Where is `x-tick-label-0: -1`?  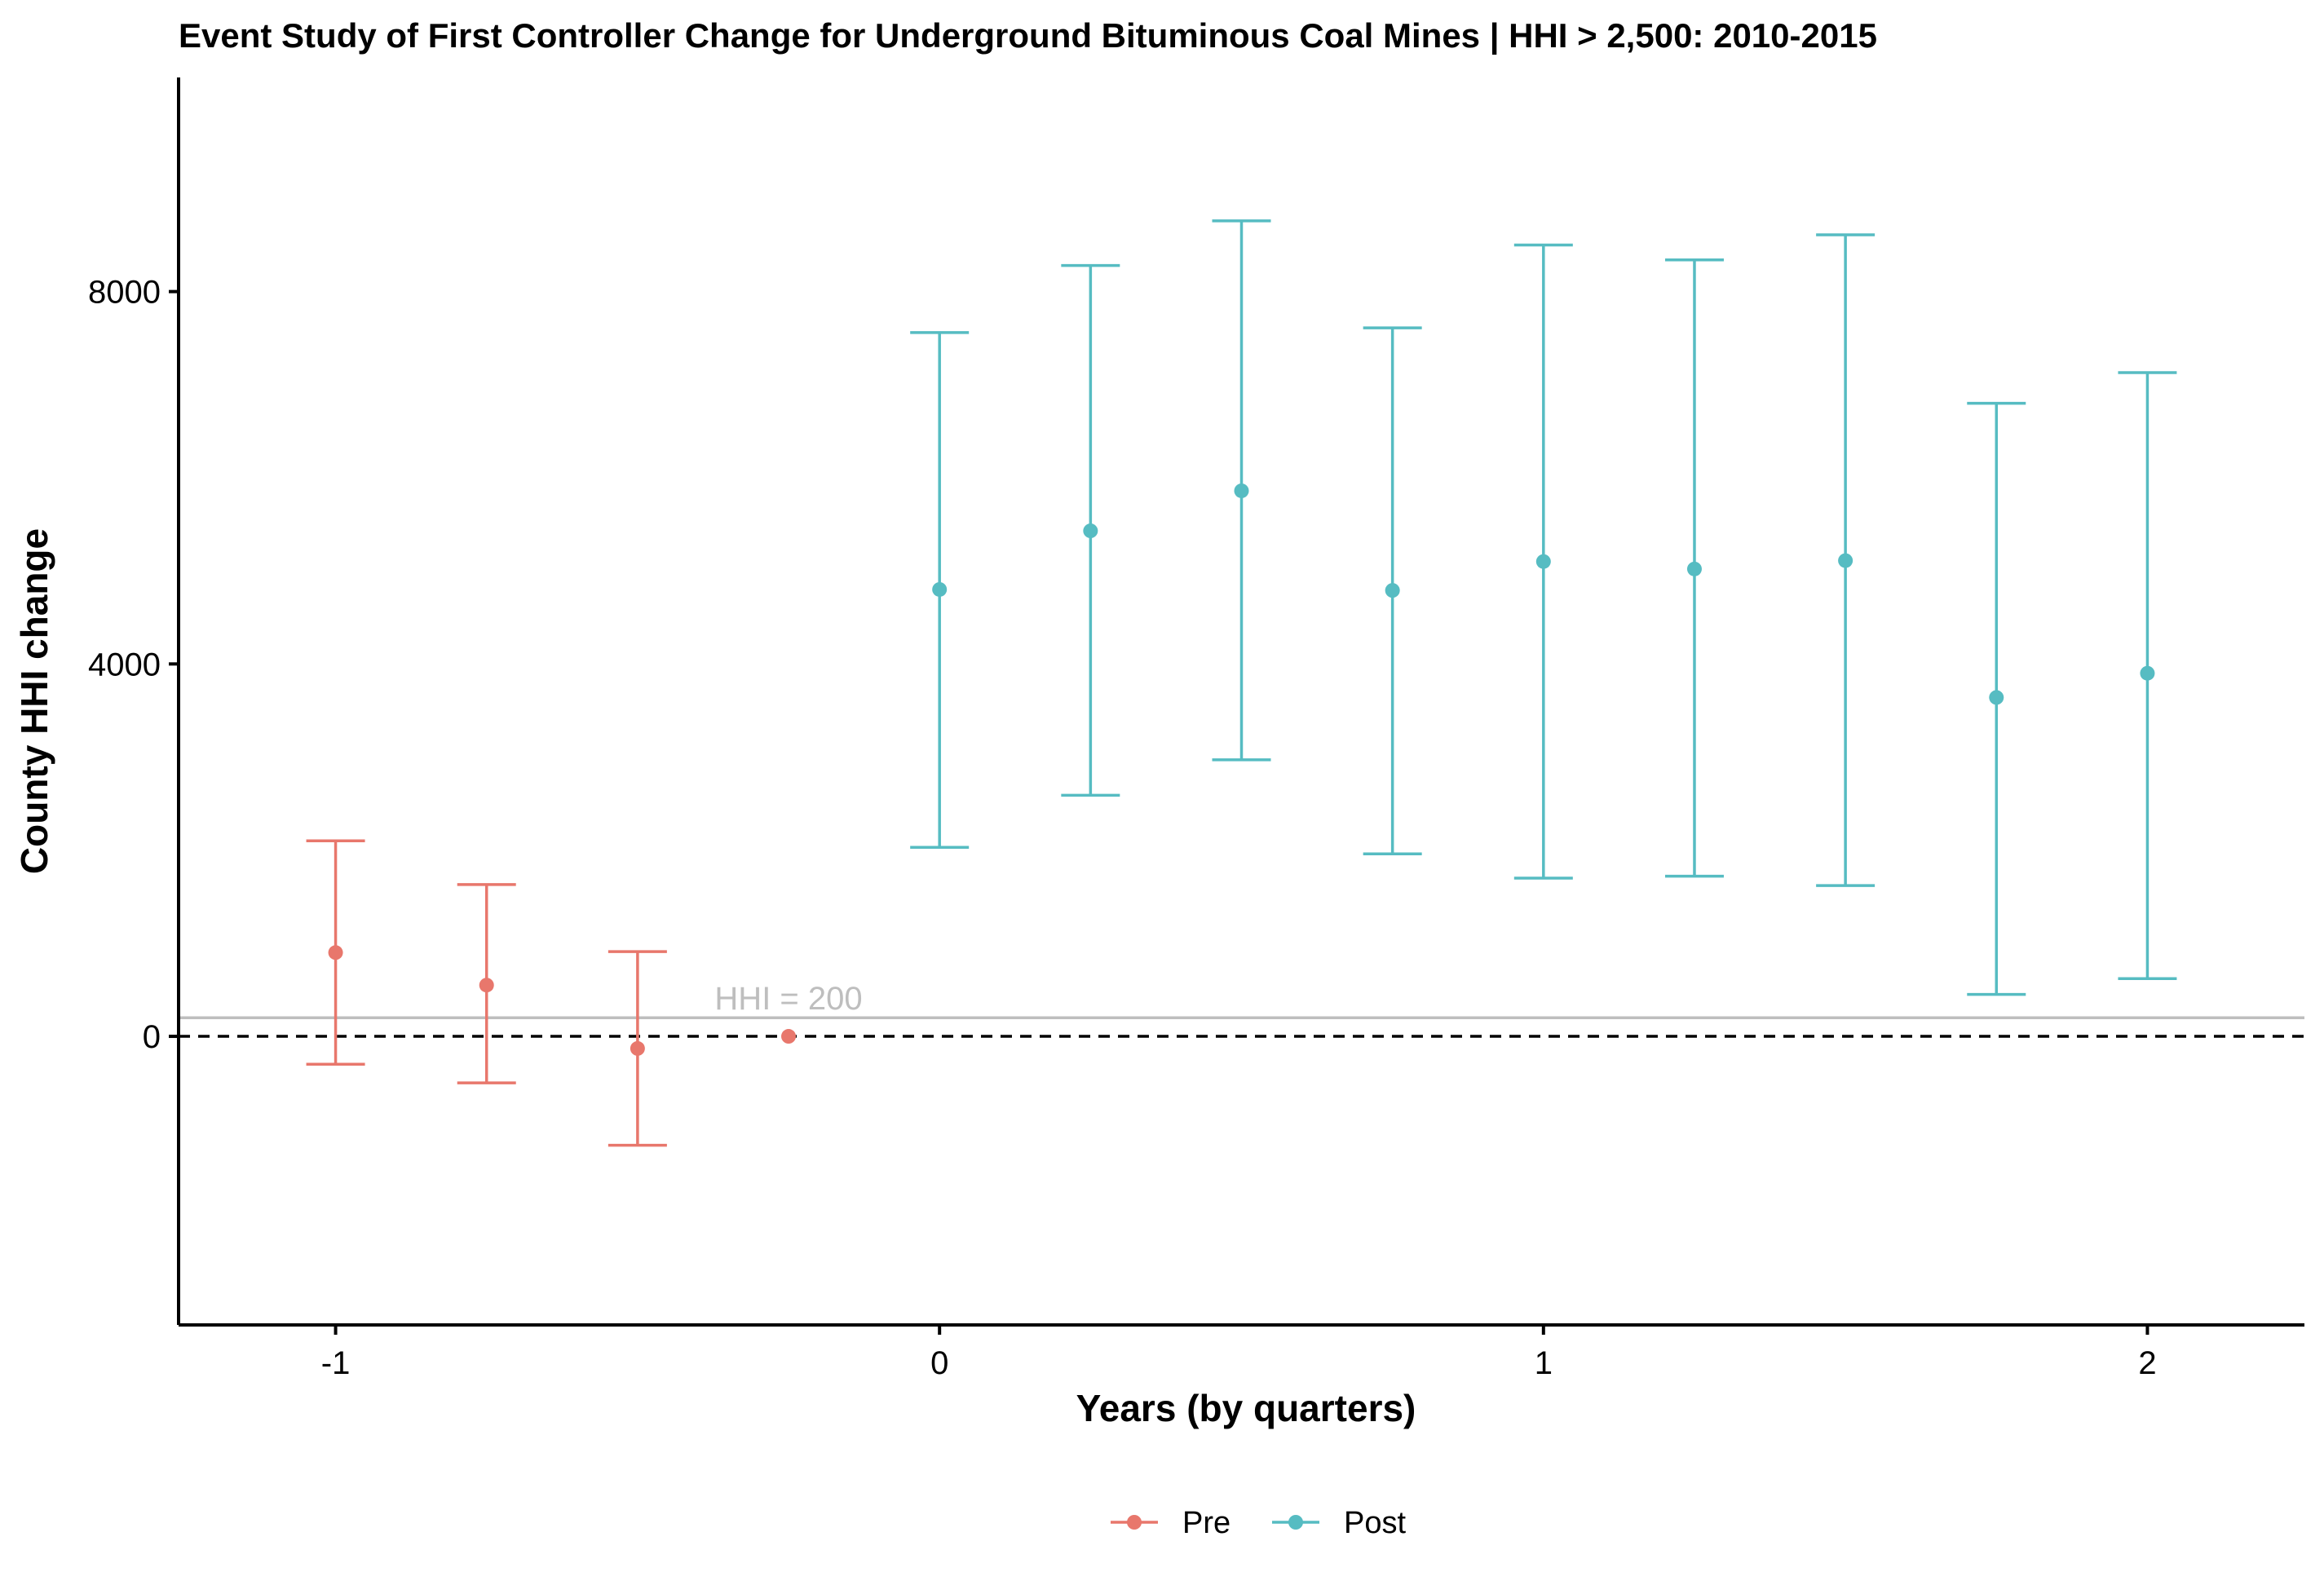 x-tick-label-0: -1 is located at coordinates (336, 1363).